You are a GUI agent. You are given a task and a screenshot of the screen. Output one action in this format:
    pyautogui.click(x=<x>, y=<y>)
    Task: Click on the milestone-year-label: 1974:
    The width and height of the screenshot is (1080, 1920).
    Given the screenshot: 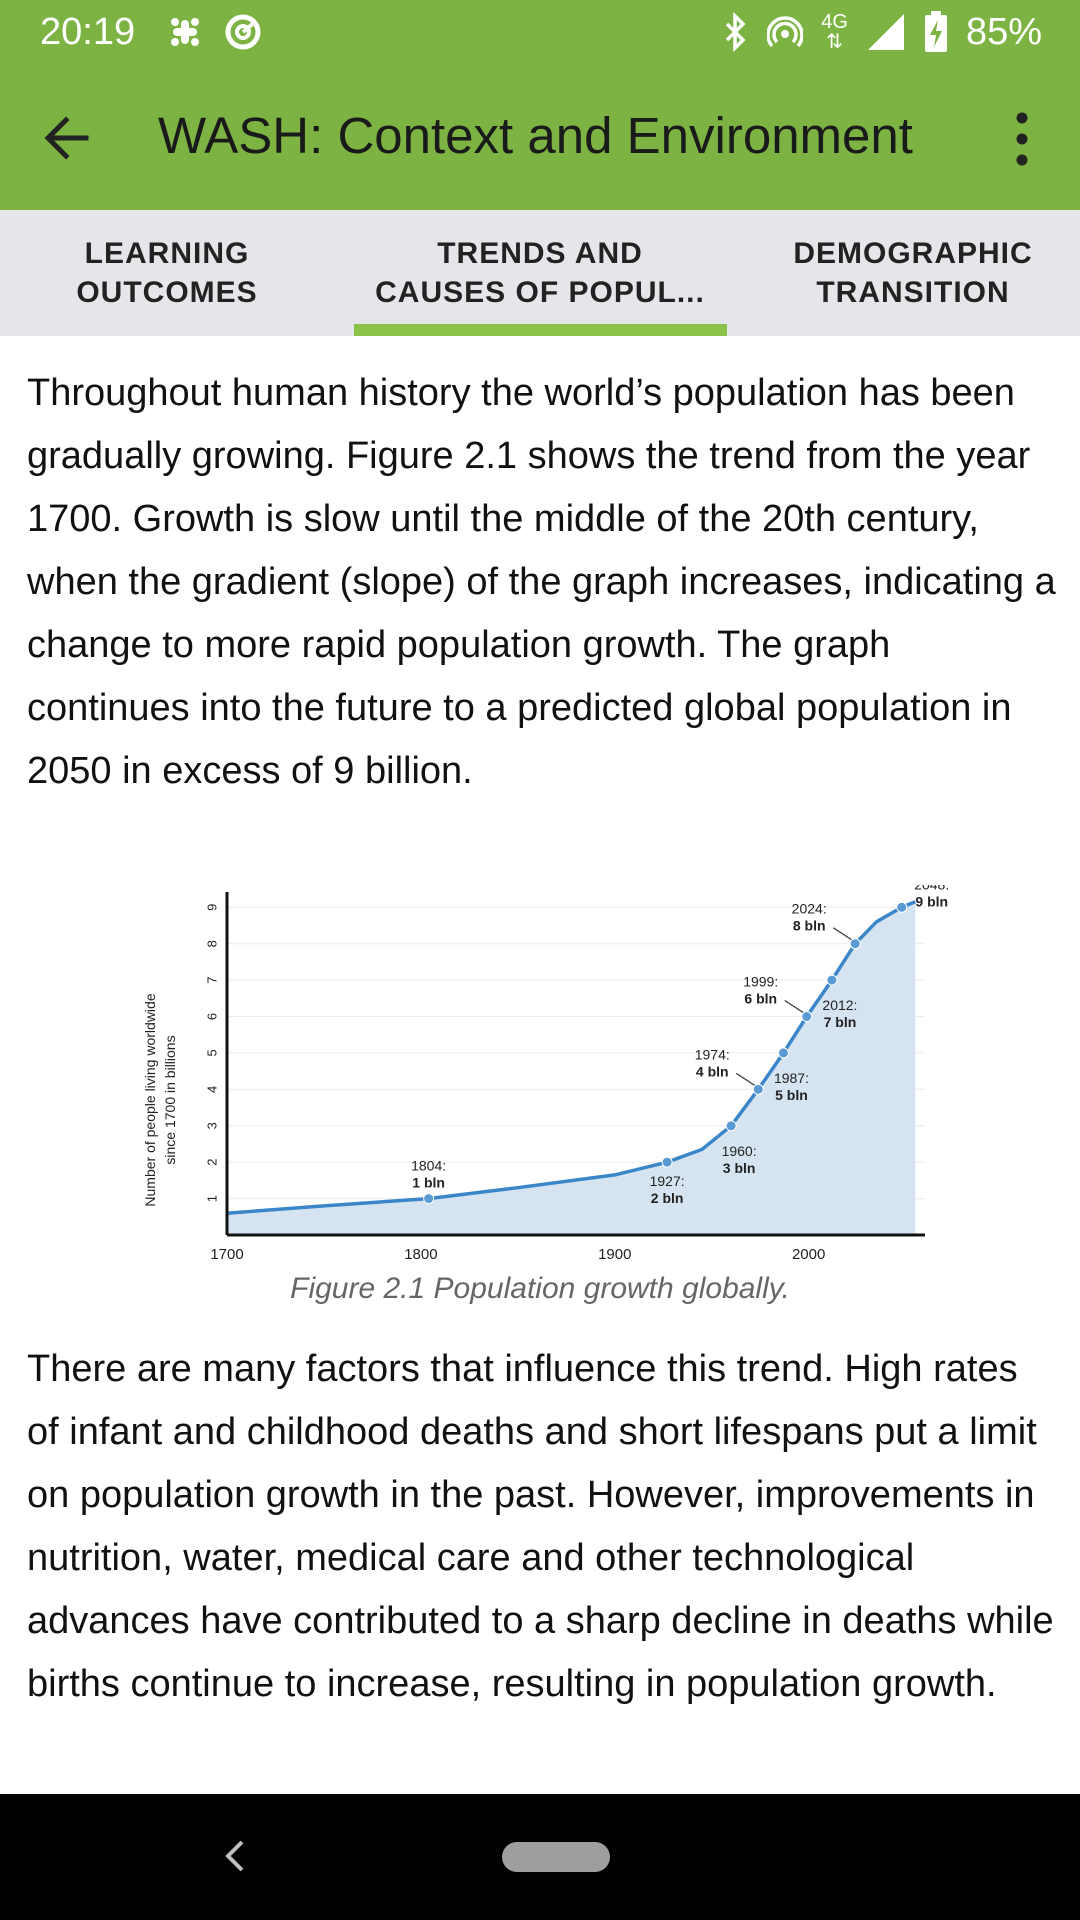 What is the action you would take?
    pyautogui.click(x=712, y=1054)
    